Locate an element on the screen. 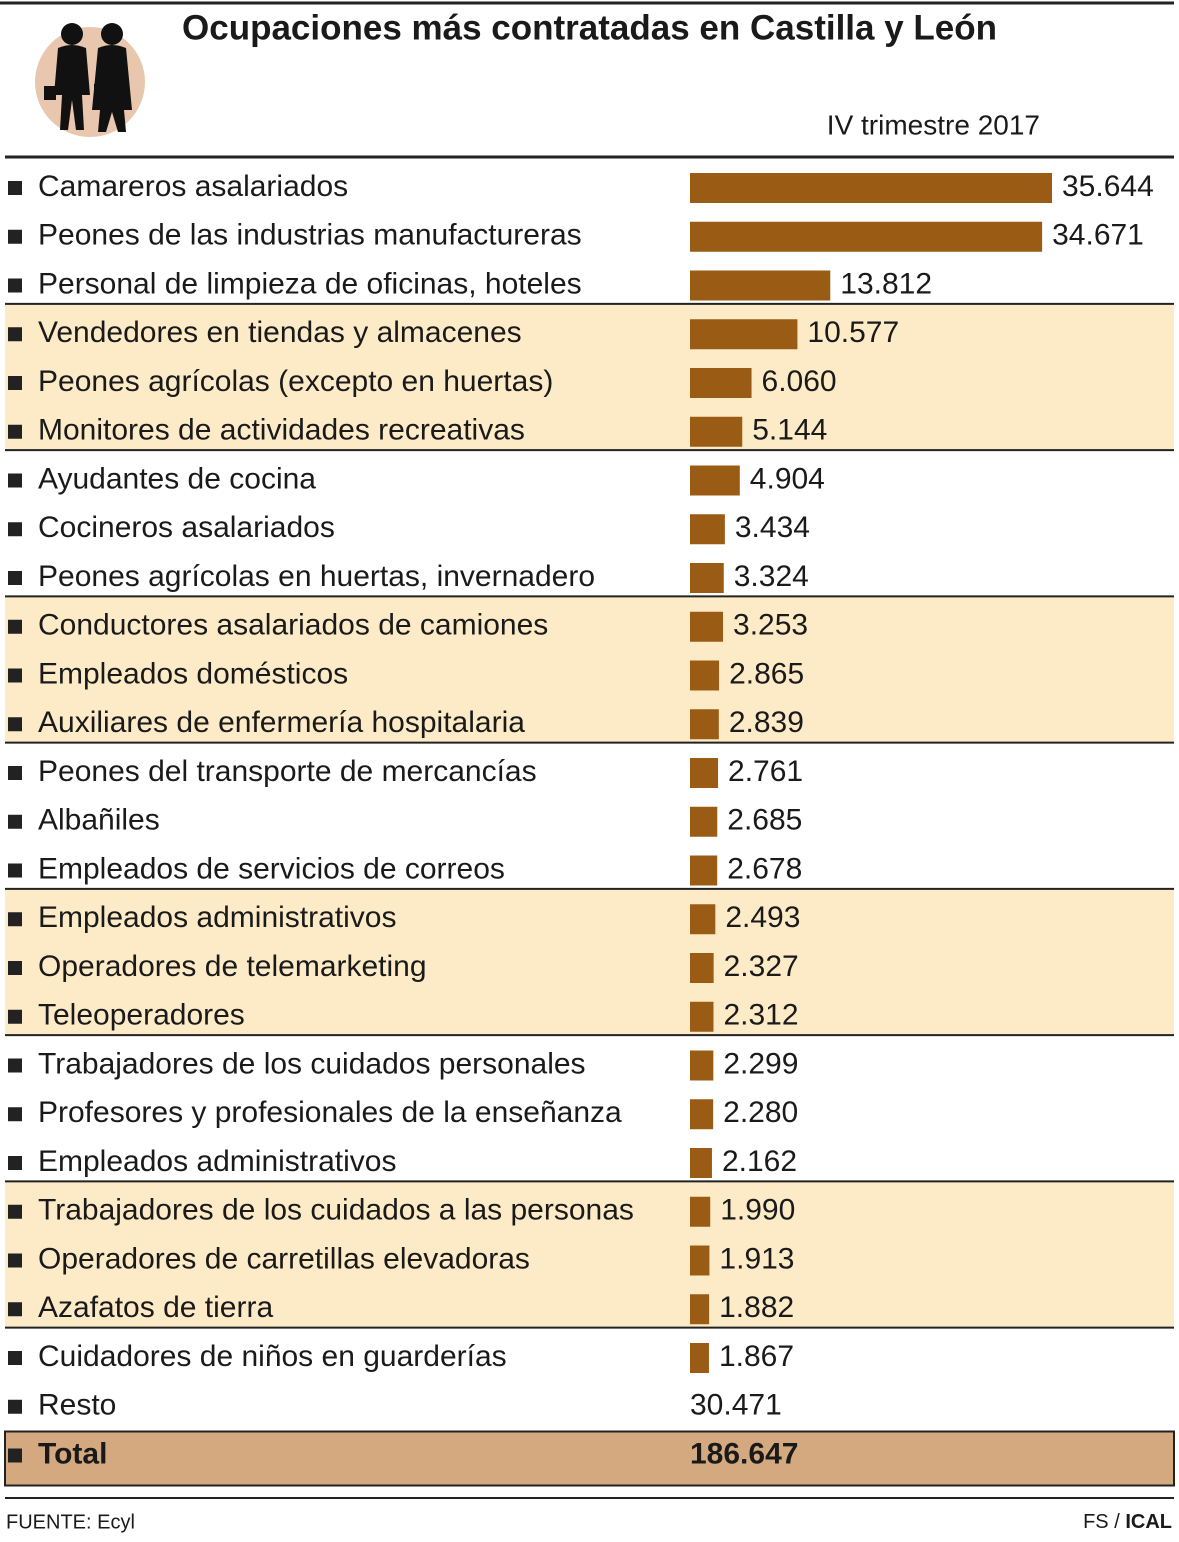 The width and height of the screenshot is (1179, 1542). value-label: 2.839 is located at coordinates (766, 722).